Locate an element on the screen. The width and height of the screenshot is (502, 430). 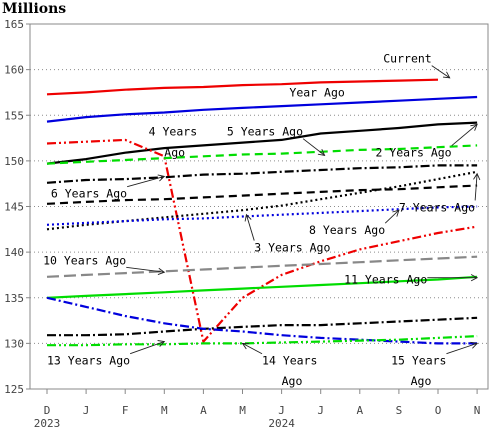
series-line-10-years-ago is located at coordinates (262, 266).